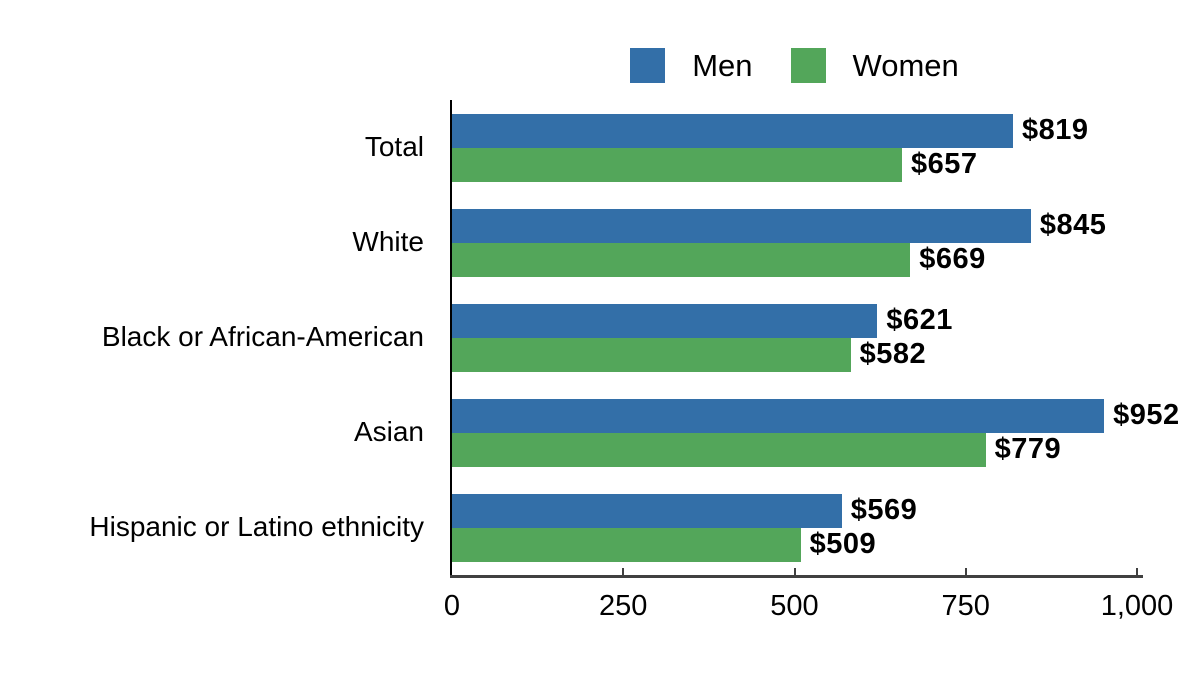 This screenshot has width=1200, height=675. I want to click on bar-value-label: $819, so click(1055, 130).